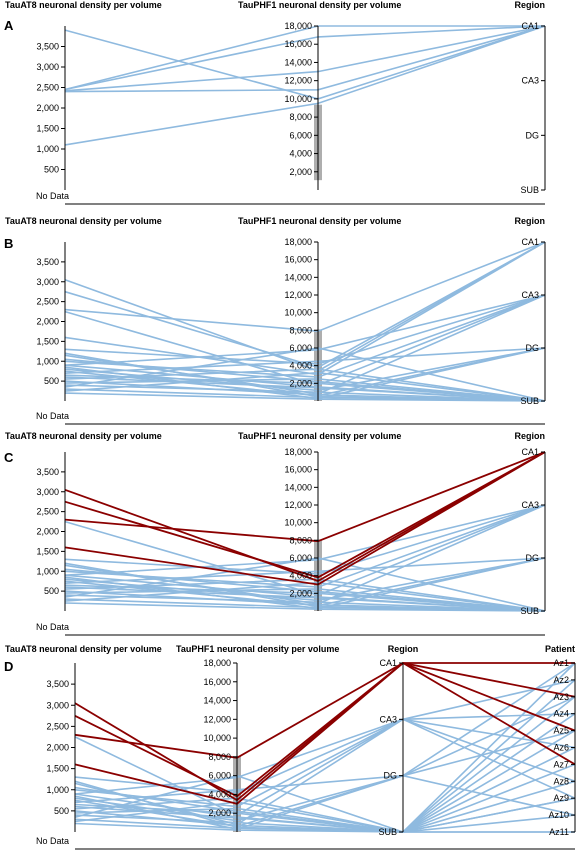 The image size is (579, 850). What do you see at coordinates (561, 748) in the screenshot?
I see `tick-label: Az6` at bounding box center [561, 748].